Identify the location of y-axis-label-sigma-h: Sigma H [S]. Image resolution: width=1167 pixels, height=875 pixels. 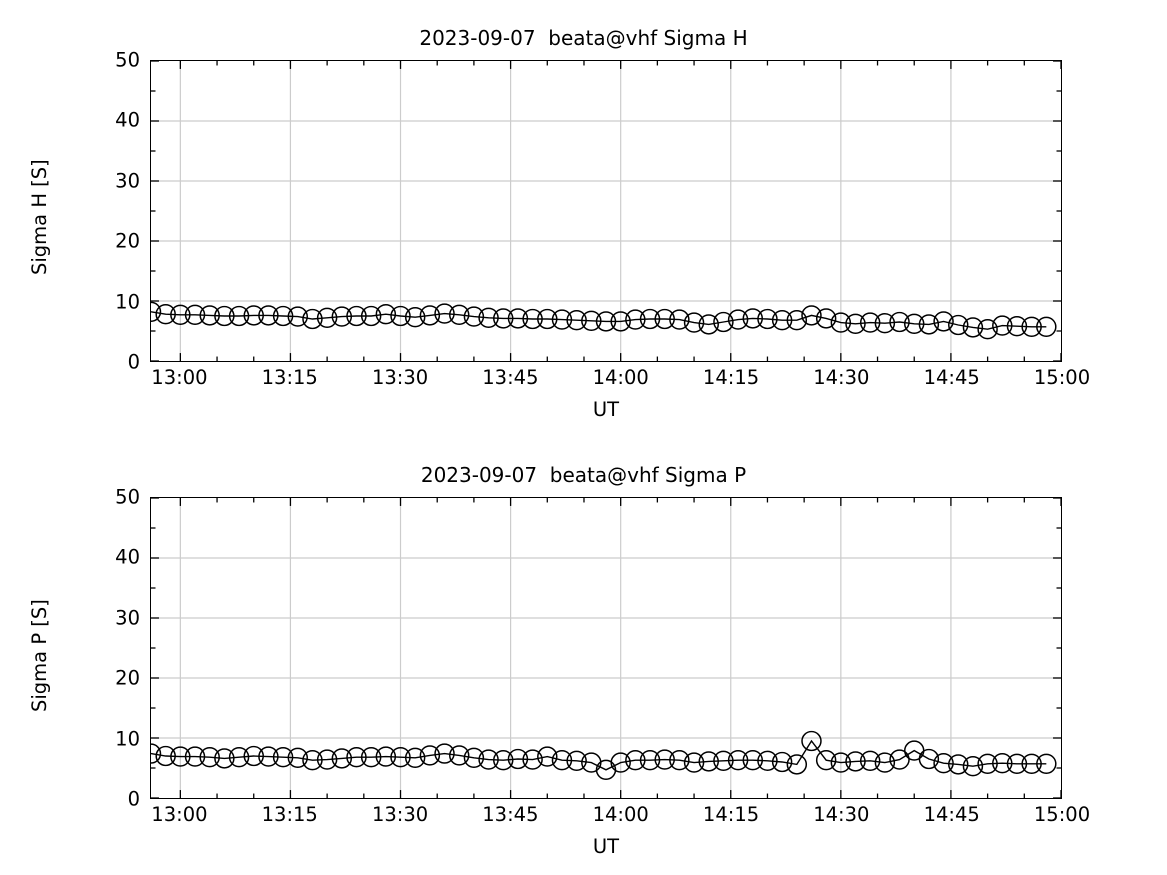
(39, 217).